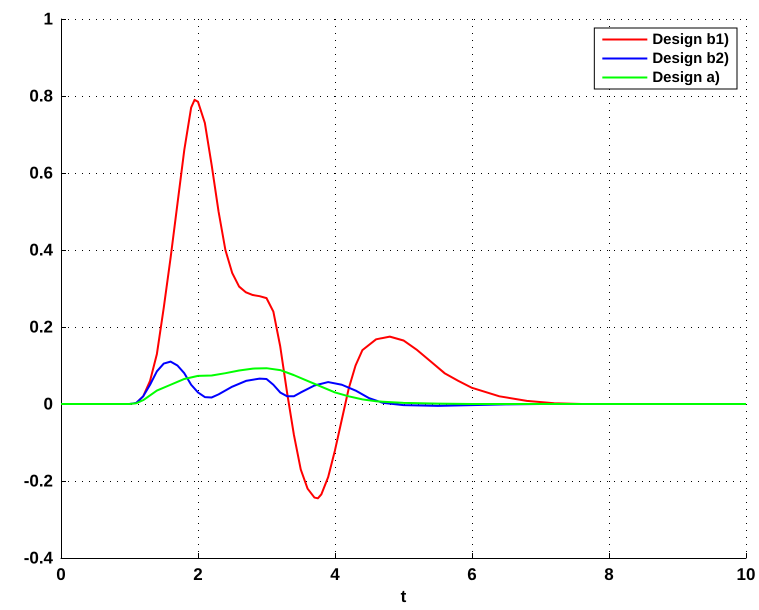 The image size is (759, 610). I want to click on x-tick-label: 8, so click(609, 574).